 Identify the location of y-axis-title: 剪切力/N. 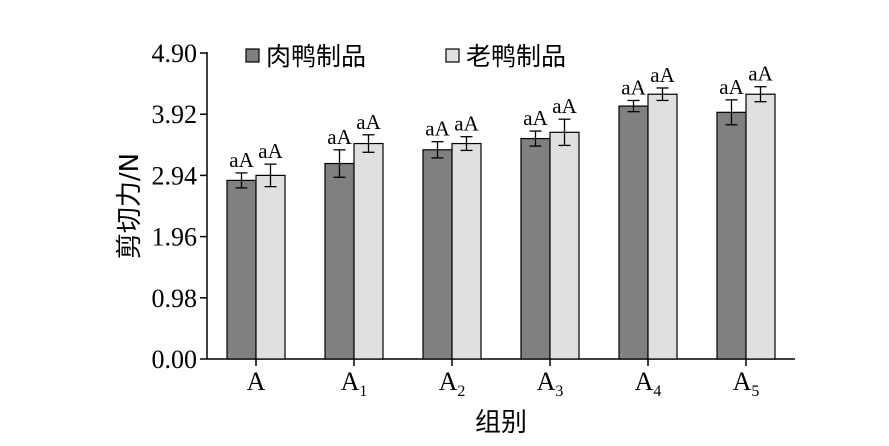
(130, 206).